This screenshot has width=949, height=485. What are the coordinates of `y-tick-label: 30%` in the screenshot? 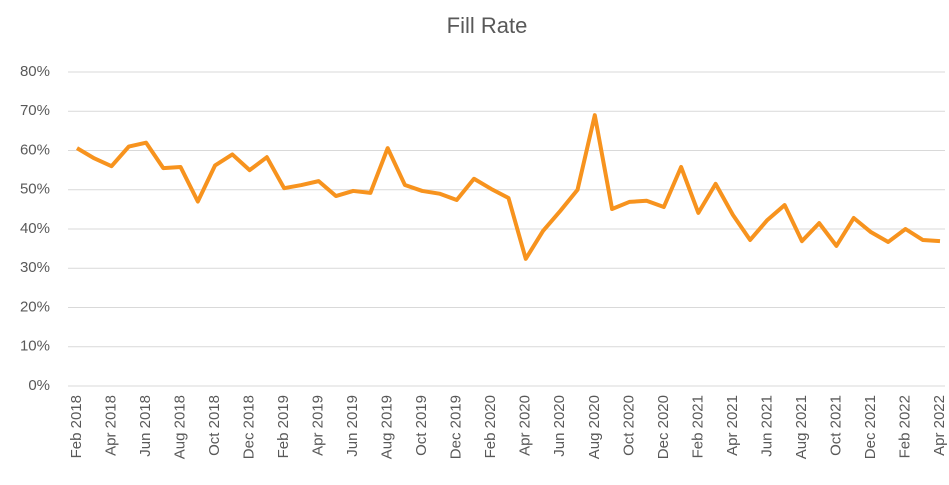 It's located at (35, 267).